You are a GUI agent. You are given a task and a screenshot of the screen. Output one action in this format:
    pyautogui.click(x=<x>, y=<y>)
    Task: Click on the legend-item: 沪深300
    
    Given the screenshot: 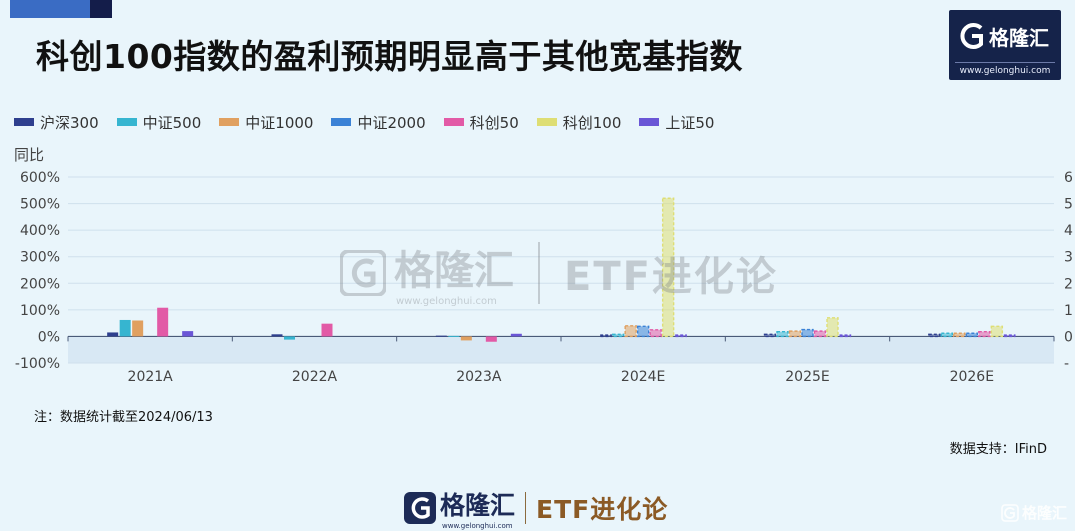 What is the action you would take?
    pyautogui.click(x=56, y=122)
    